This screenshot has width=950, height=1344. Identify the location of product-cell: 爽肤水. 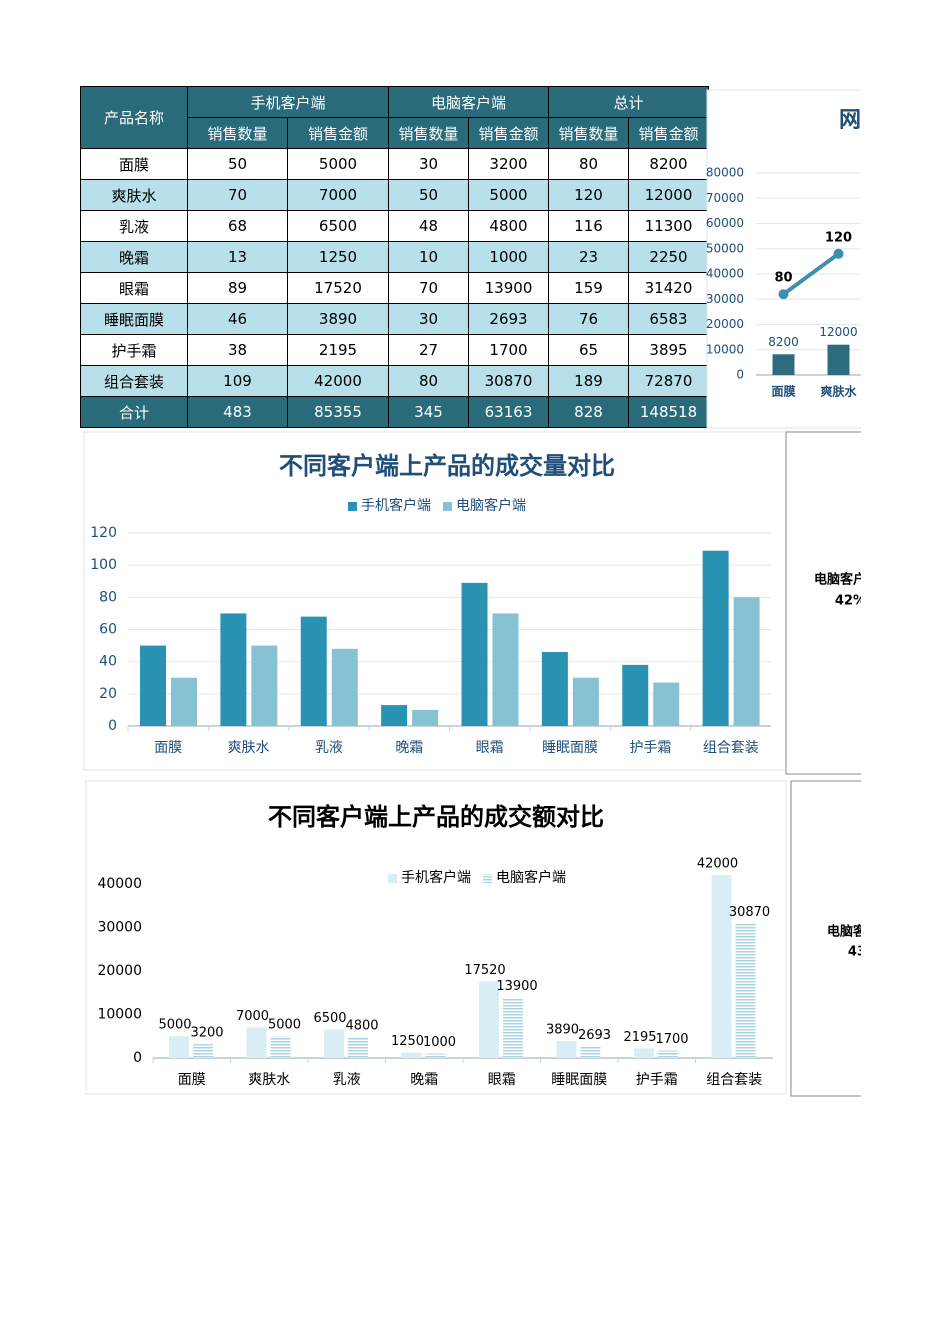
(134, 195).